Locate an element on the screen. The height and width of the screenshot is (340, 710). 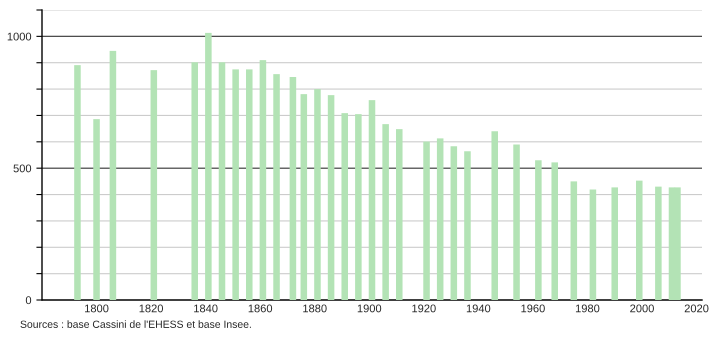
x-tick-label: 1820 is located at coordinates (152, 308).